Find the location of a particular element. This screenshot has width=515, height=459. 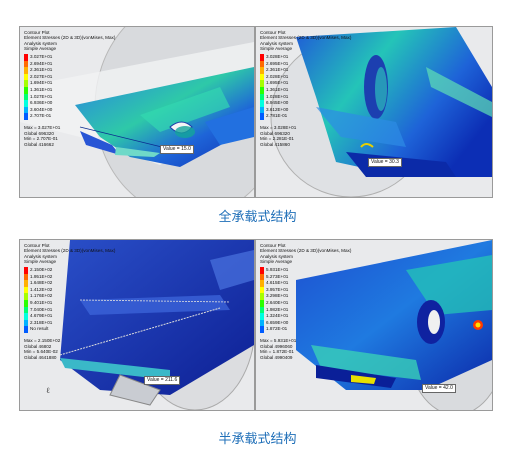

legend-label: 2.695E+01 is located at coordinates (277, 63).